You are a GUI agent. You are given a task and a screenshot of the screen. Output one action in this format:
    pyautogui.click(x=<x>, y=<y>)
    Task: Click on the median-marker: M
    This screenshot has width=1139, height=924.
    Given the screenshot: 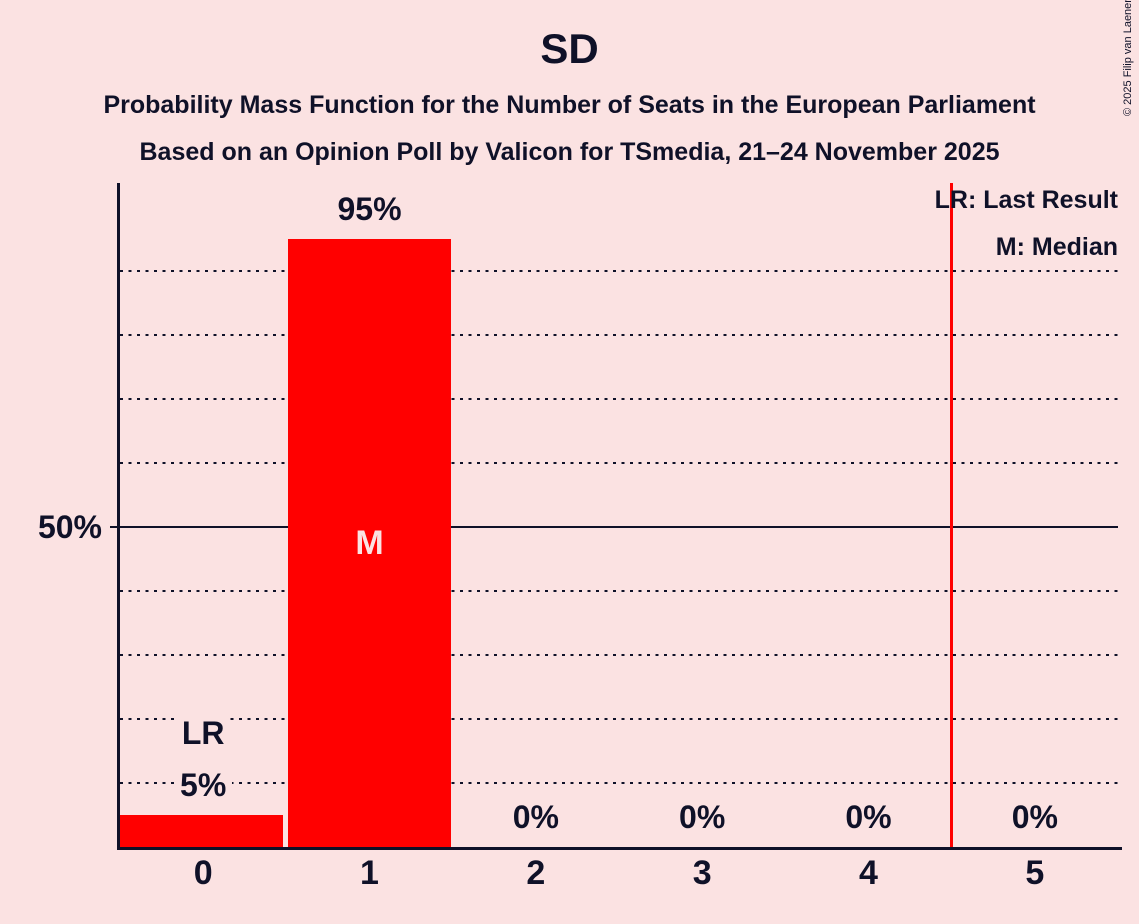 What is the action you would take?
    pyautogui.click(x=369, y=542)
    